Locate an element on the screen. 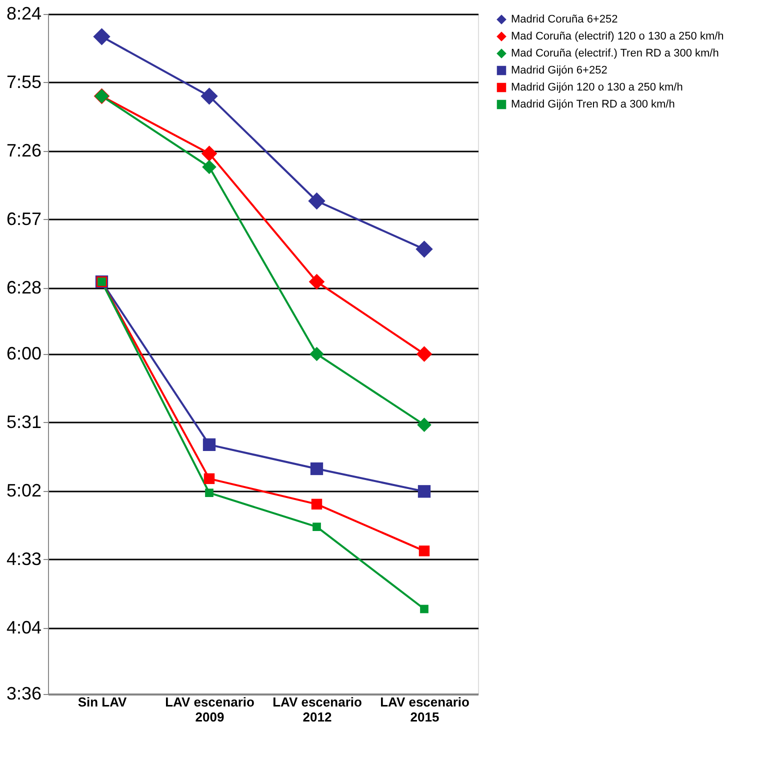 The image size is (772, 763). y-tick-label: 4:33 is located at coordinates (24, 558).